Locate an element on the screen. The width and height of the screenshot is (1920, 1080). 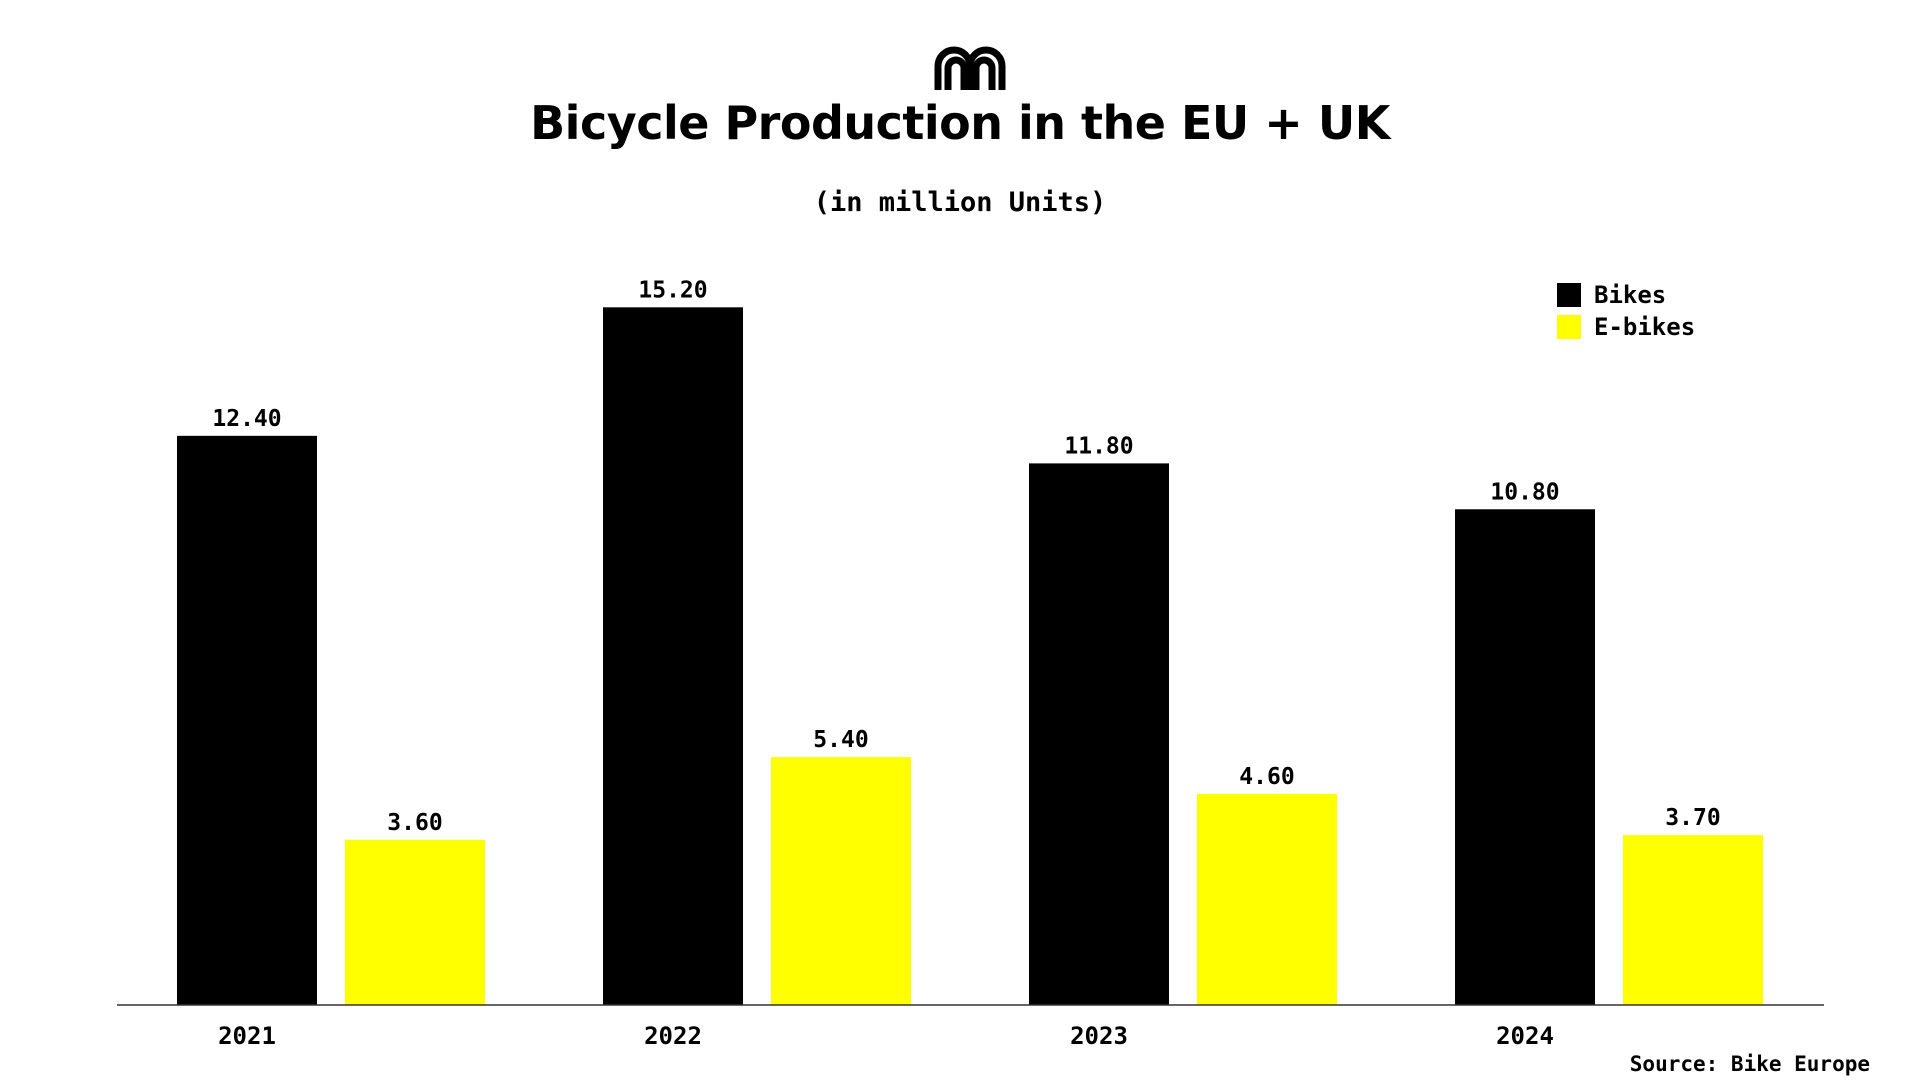
legend-swatch-bikes is located at coordinates (1569, 295).